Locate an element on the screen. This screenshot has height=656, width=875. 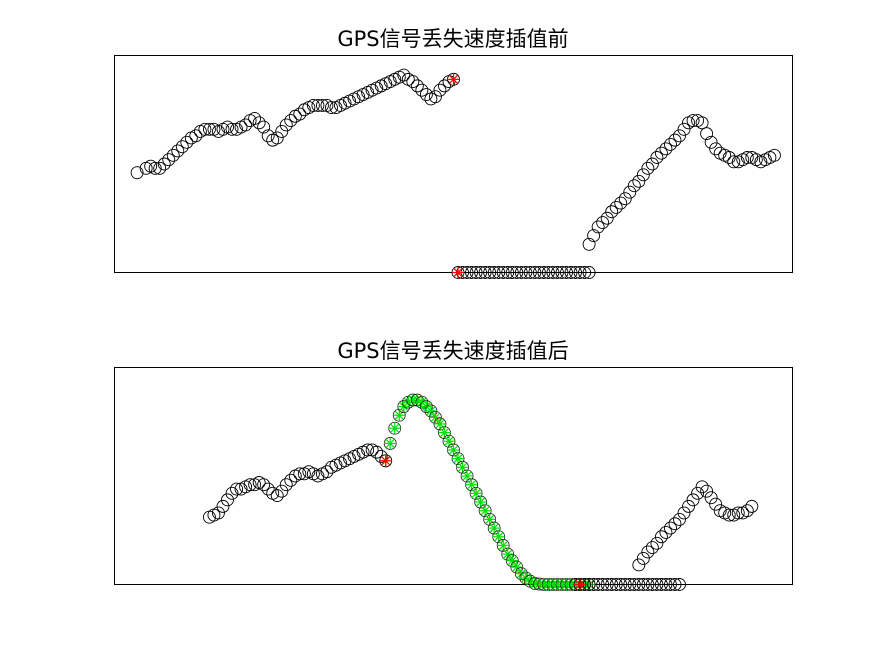
chart-title-top: GPS信号丢失速度插值前 is located at coordinates (452, 39).